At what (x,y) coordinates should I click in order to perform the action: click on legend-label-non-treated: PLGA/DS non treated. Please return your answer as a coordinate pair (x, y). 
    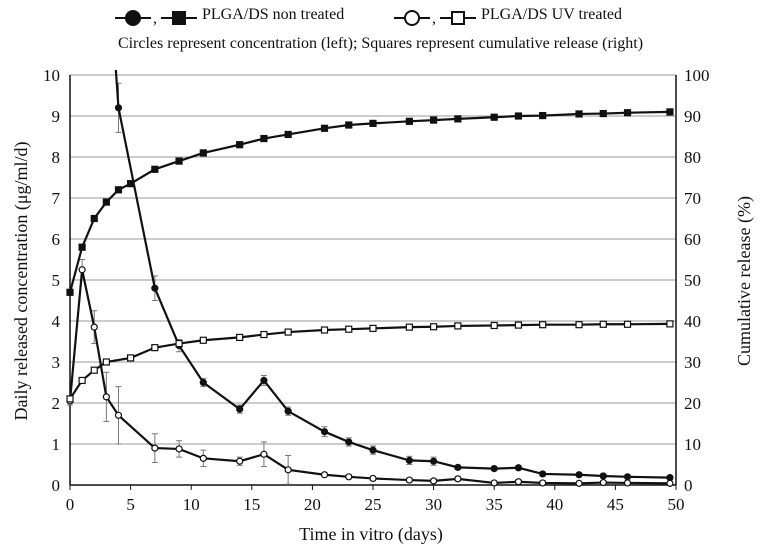
    Looking at the image, I should click on (273, 14).